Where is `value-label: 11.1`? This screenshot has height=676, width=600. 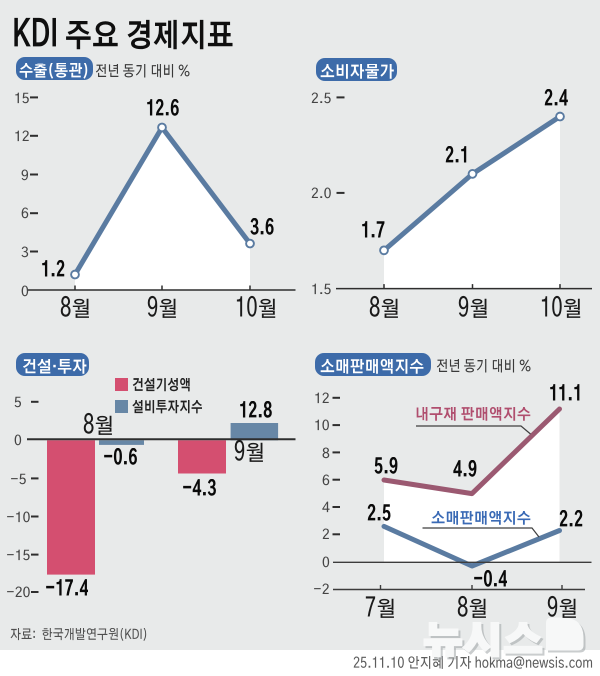 value-label: 11.1 is located at coordinates (565, 394).